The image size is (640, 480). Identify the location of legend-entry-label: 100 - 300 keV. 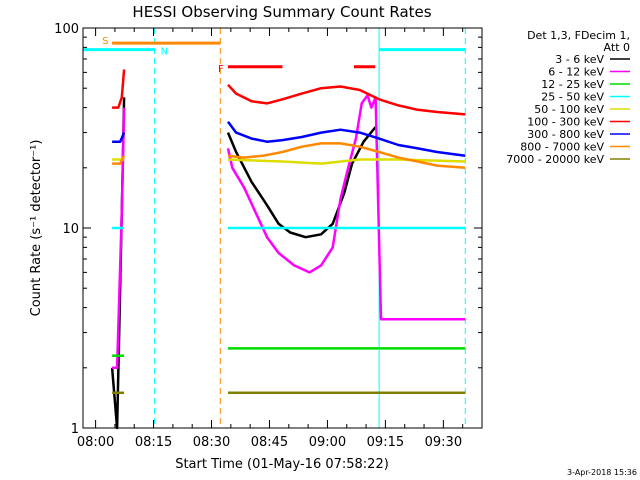
(565, 122).